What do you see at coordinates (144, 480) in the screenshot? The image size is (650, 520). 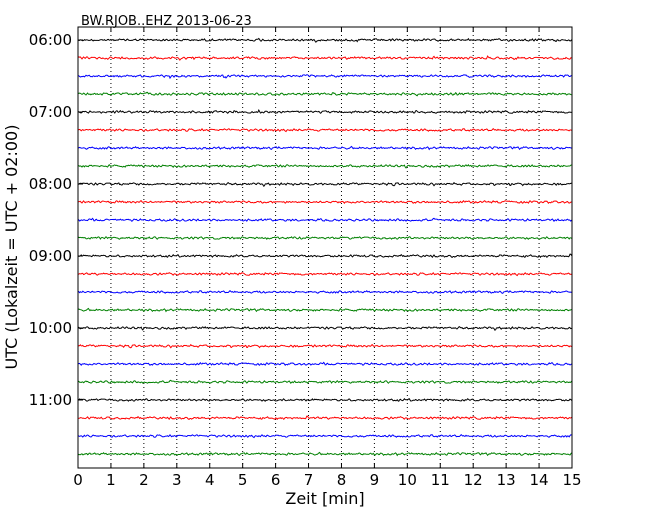 I see `x-tick-label: 2` at bounding box center [144, 480].